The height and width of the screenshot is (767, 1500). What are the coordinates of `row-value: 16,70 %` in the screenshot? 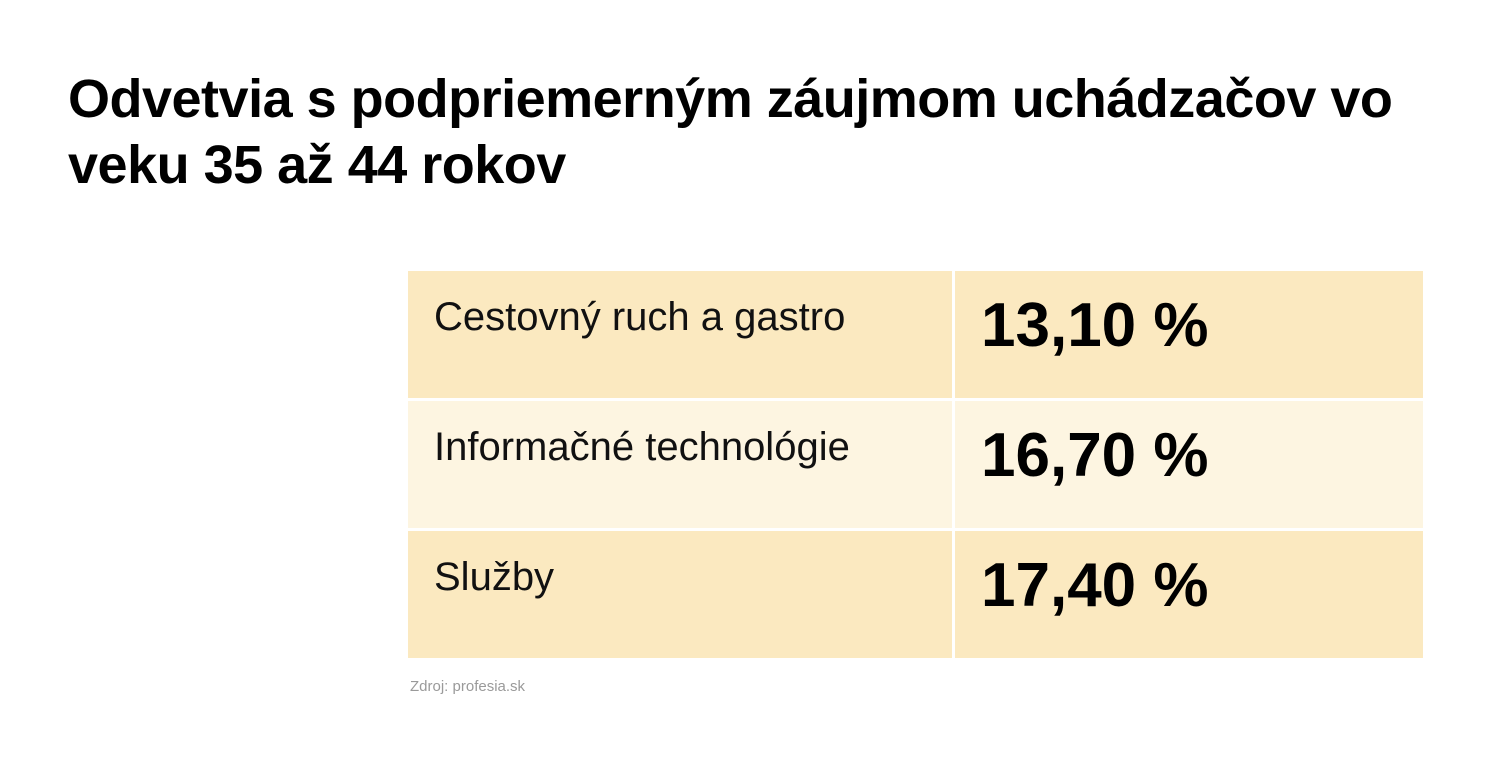 It's located at (1189, 464).